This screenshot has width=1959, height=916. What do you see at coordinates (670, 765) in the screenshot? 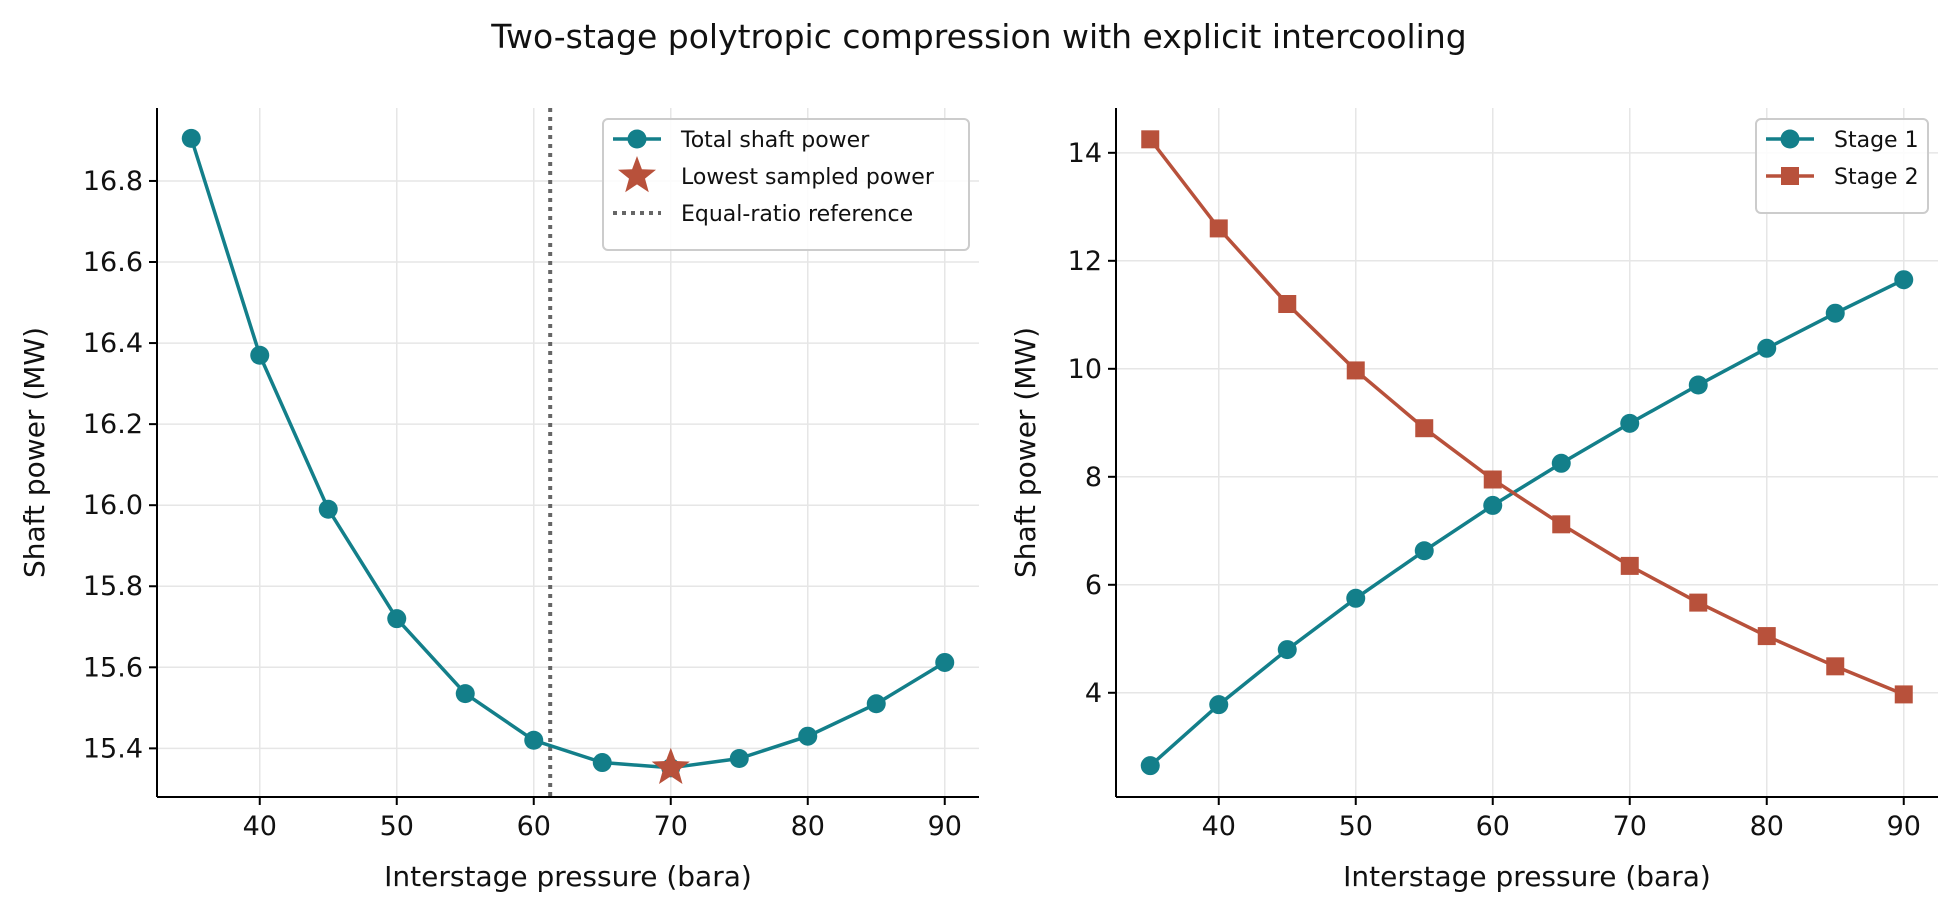
I see `lowest-power-star-marker` at bounding box center [670, 765].